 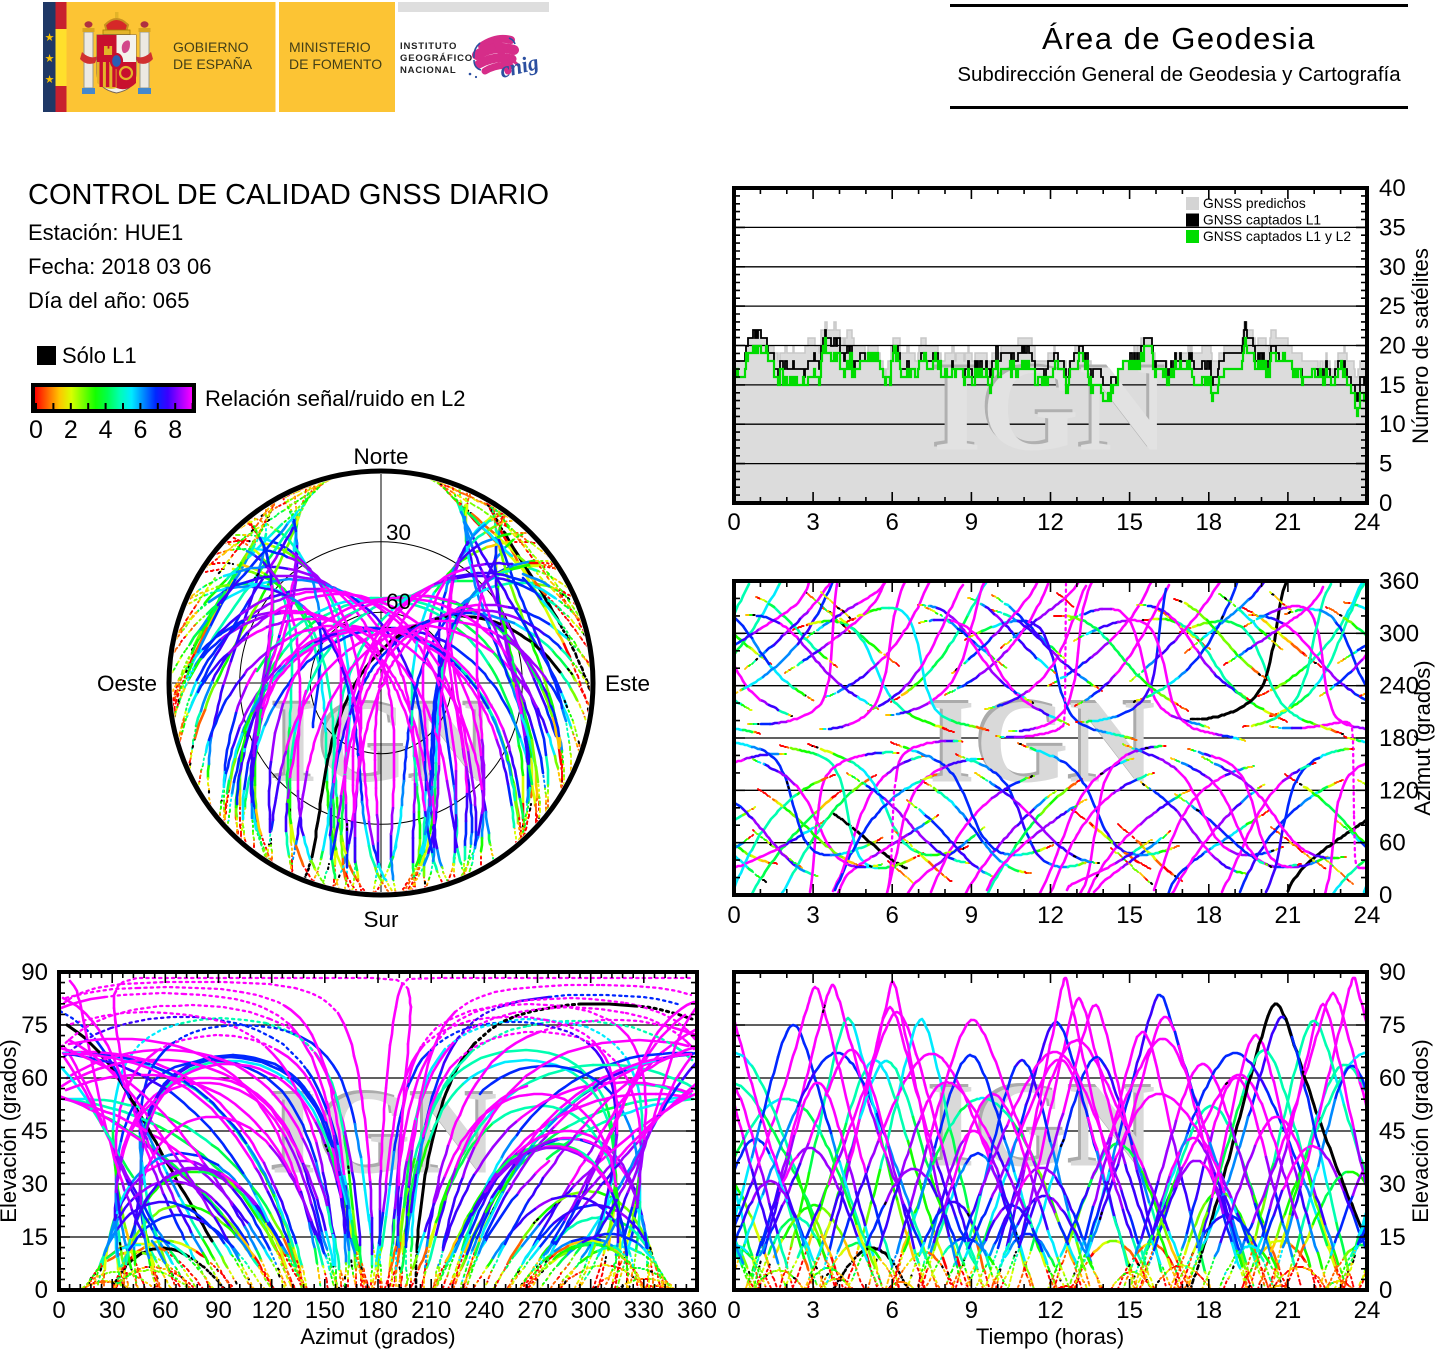 I want to click on svg-text: 150, so click(x=325, y=1310).